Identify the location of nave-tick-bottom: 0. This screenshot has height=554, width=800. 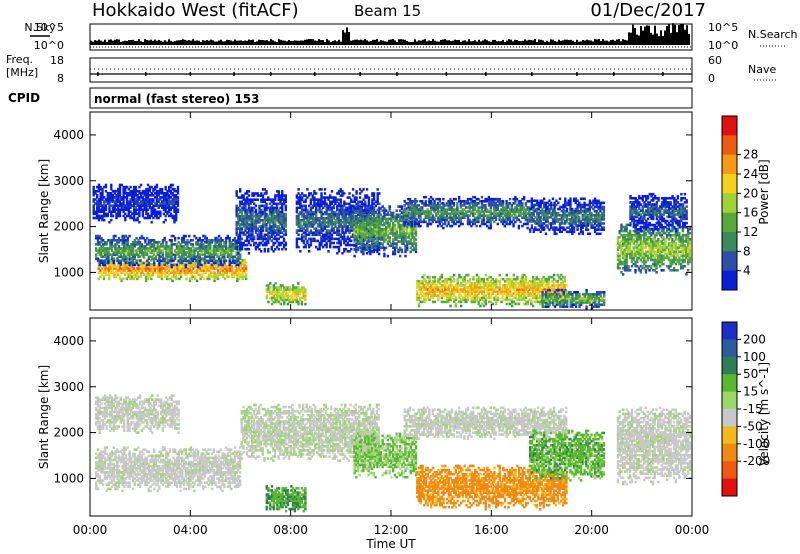
(711, 78).